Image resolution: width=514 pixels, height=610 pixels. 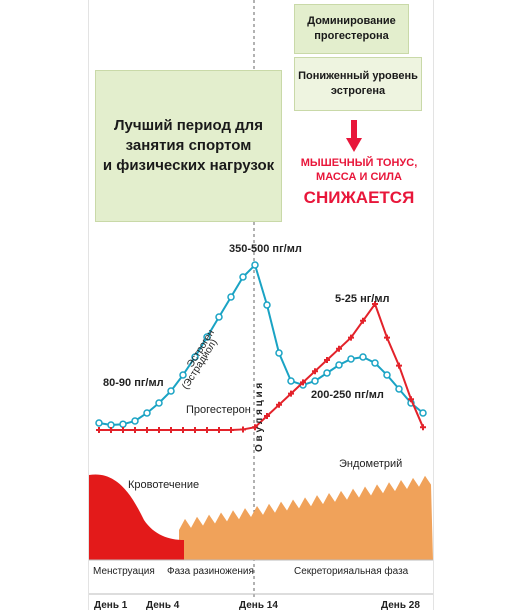 What do you see at coordinates (218, 410) in the screenshot?
I see `progesterone-series-label: Прогестерон` at bounding box center [218, 410].